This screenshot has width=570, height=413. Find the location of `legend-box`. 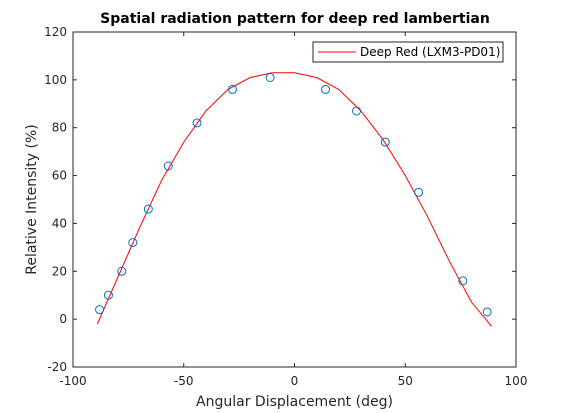

legend-box is located at coordinates (408, 52).